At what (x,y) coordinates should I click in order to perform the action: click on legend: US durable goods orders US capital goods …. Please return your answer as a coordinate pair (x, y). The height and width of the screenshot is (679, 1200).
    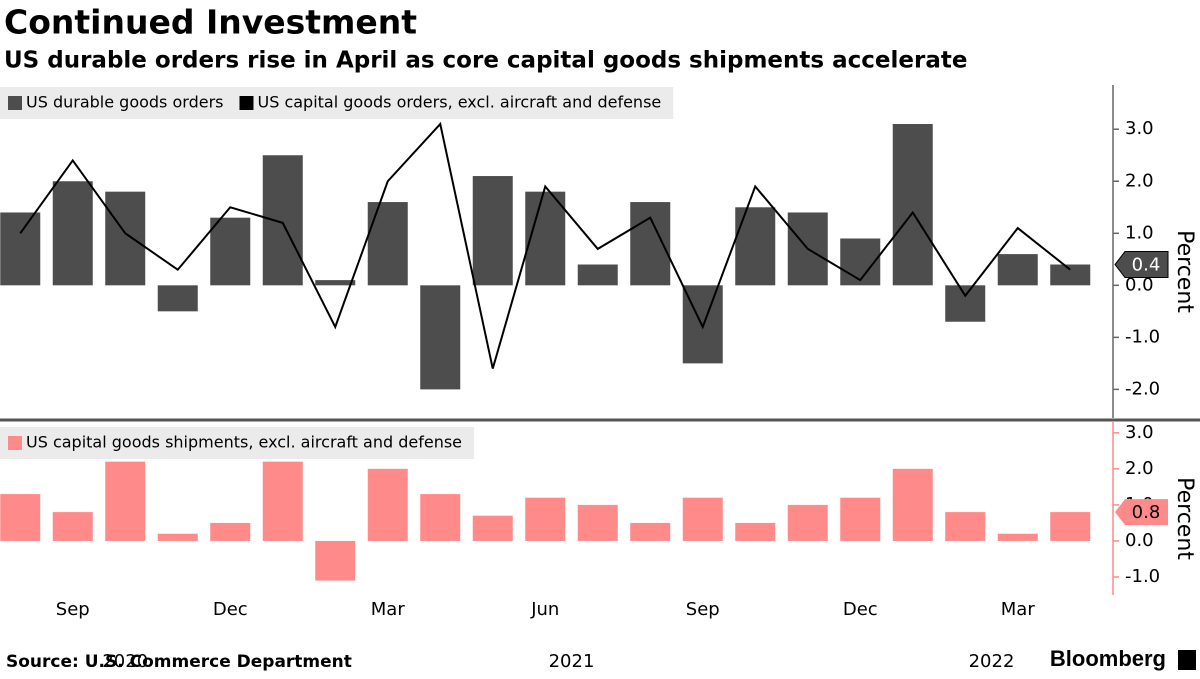
    Looking at the image, I should click on (337, 103).